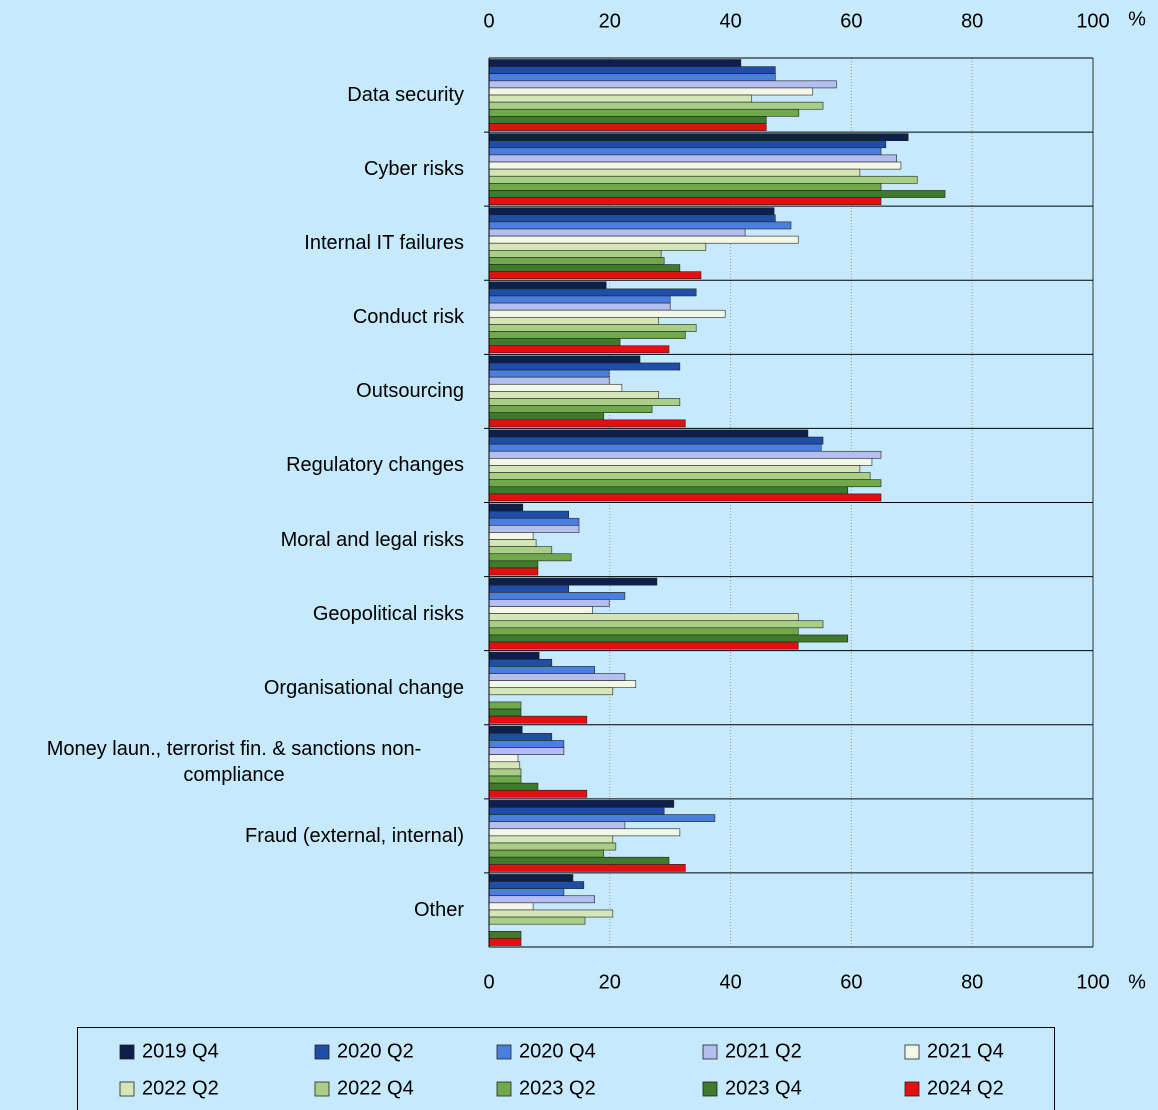 The image size is (1158, 1110). I want to click on y-tick-label: Moral and legal risks, so click(232, 540).